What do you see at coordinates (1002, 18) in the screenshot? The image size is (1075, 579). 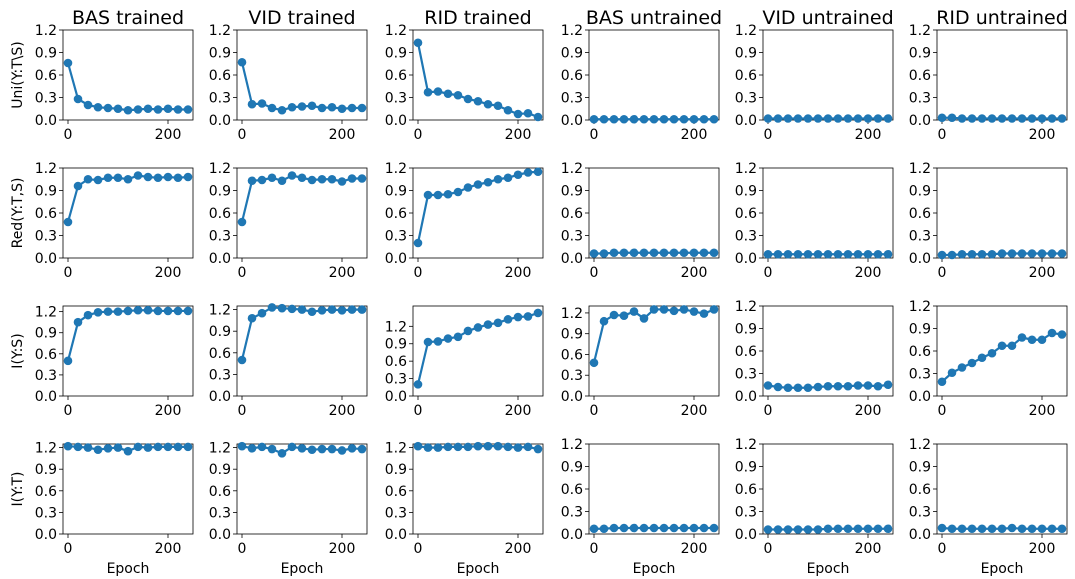 I see `column-title: RID untrained` at bounding box center [1002, 18].